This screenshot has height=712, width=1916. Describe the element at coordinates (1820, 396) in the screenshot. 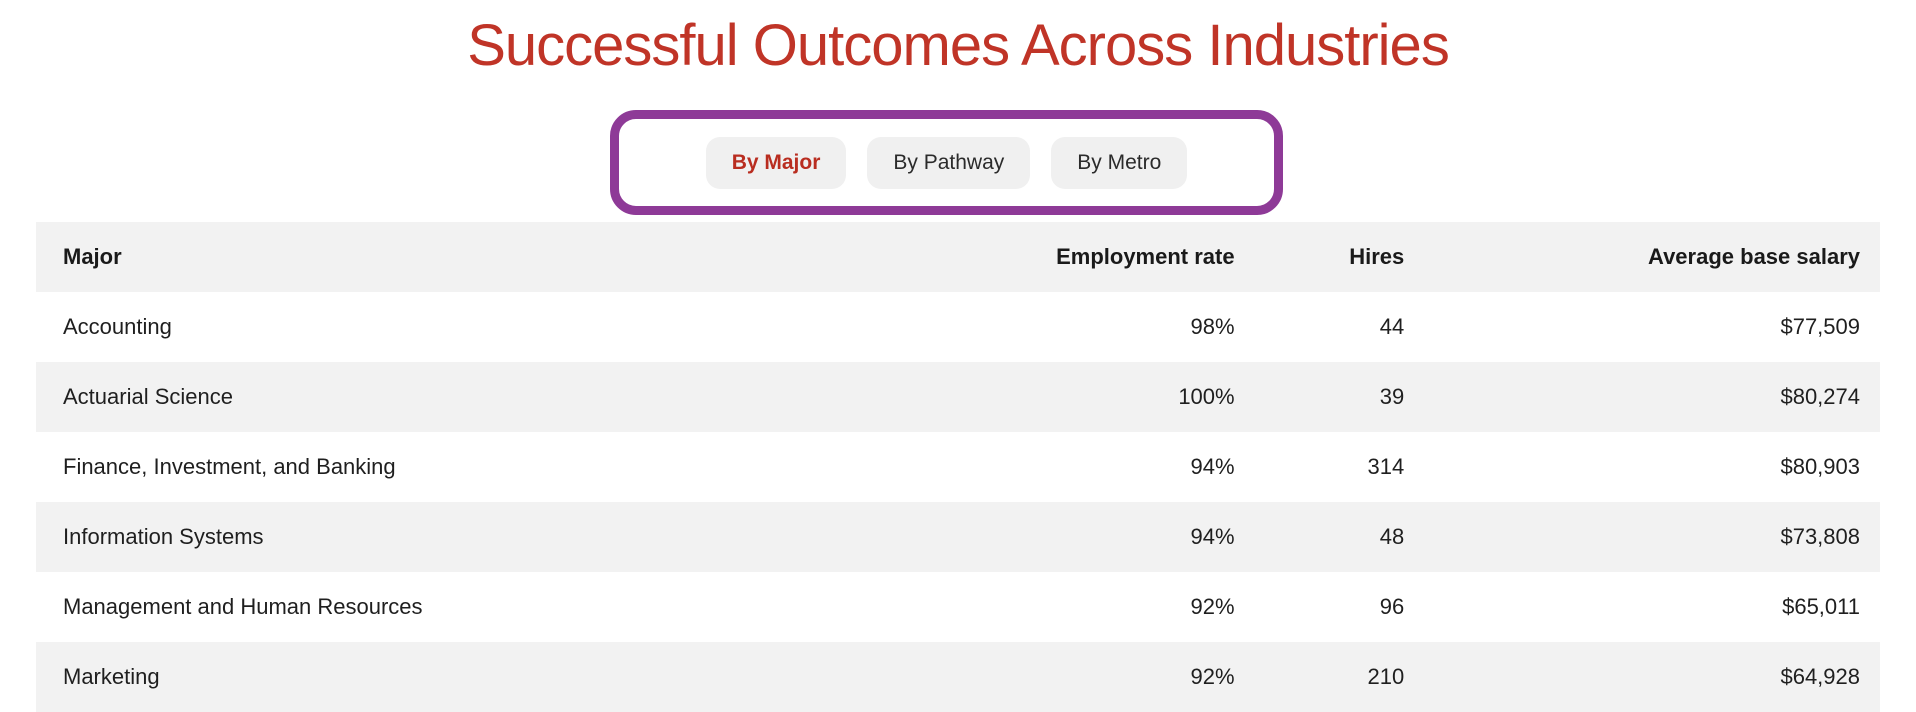

I see `cell-average-base-salary: $80,274` at that location.